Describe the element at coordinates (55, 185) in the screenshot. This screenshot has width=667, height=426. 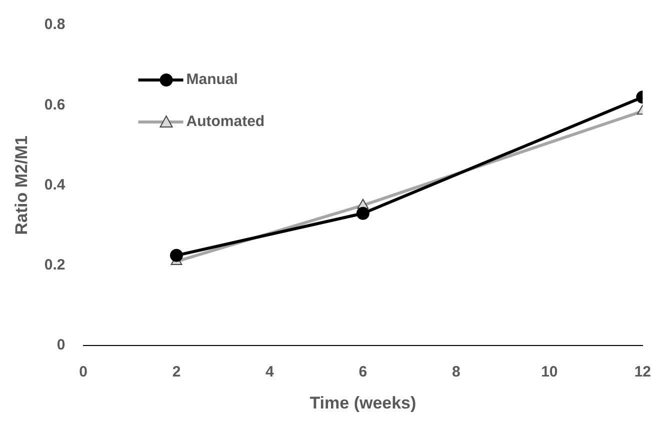
I see `y-tick-label: 0.4` at that location.